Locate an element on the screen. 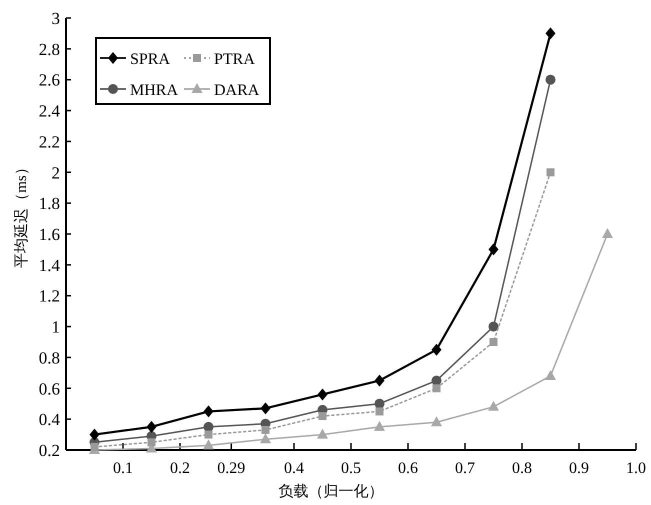 The height and width of the screenshot is (505, 651). y-tick-label: 2.8 is located at coordinates (49, 49).